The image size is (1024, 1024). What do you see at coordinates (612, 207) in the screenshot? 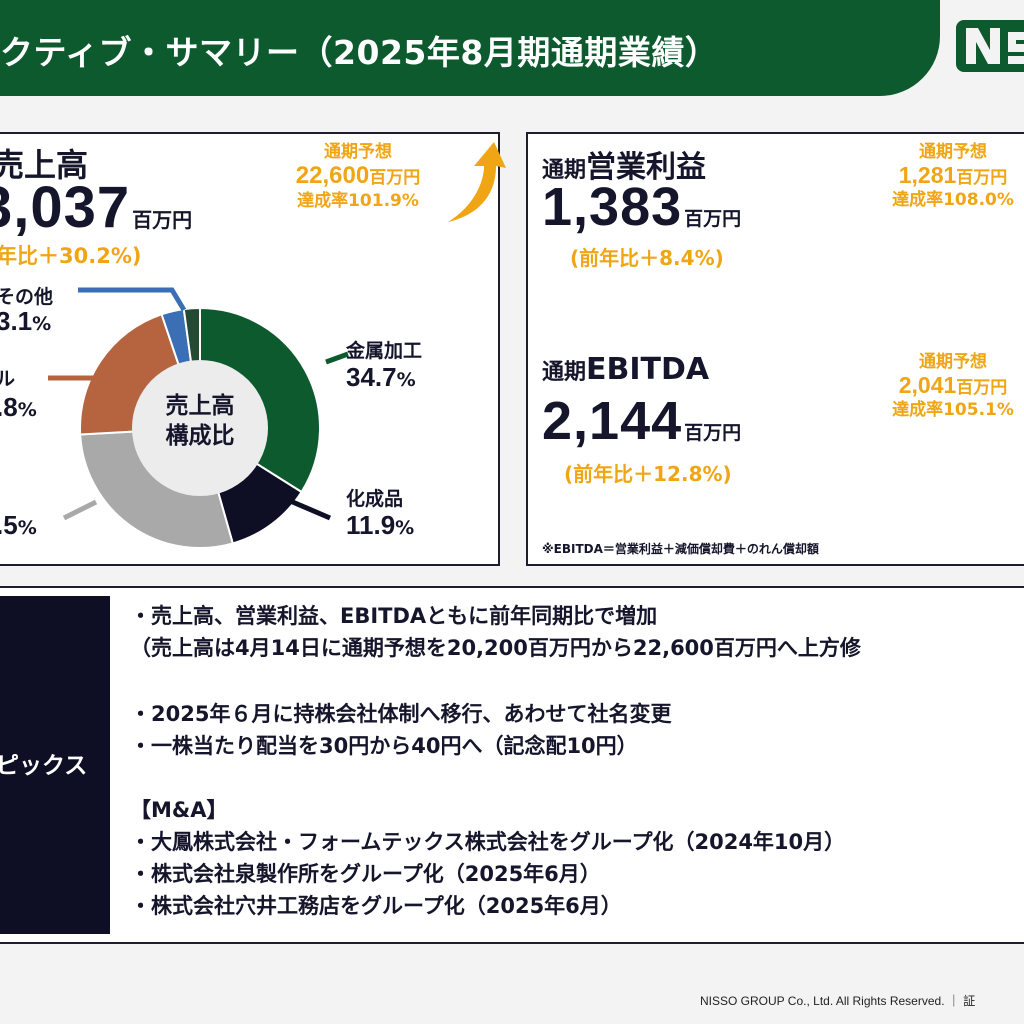
I see `op-profit-value: 1,383` at bounding box center [612, 207].